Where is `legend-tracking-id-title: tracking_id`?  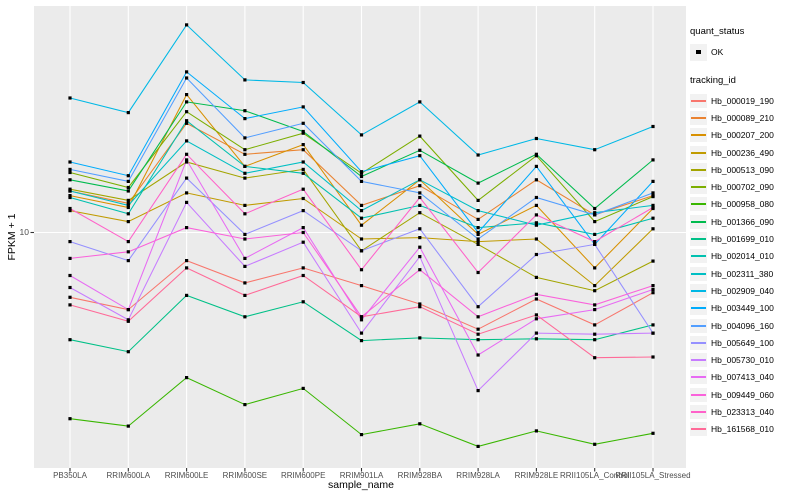 legend-tracking-id-title: tracking_id is located at coordinates (713, 80).